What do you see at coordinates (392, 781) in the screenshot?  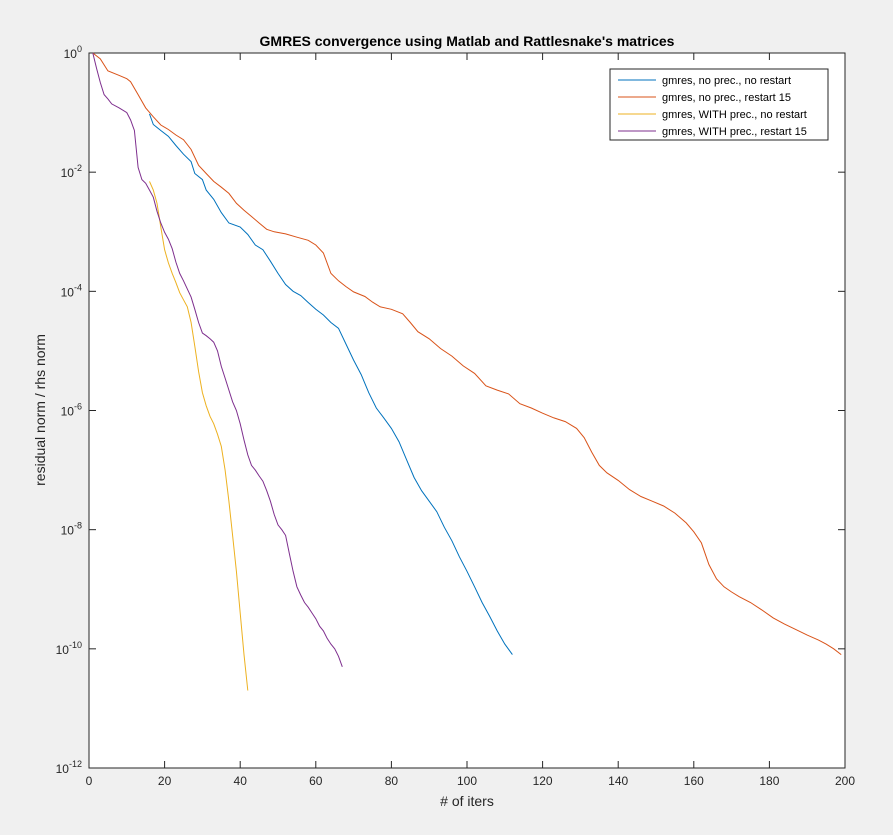 I see `x-tick-label: 80` at bounding box center [392, 781].